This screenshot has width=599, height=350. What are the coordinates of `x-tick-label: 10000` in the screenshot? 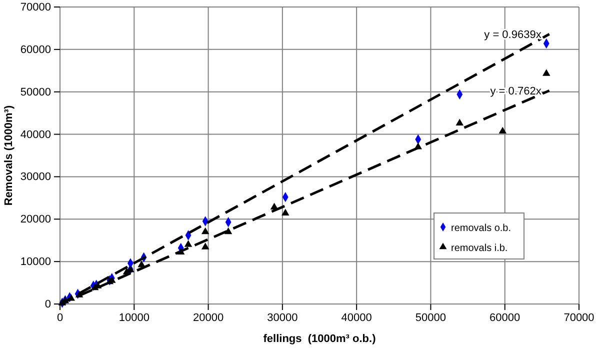 It's located at (134, 318).